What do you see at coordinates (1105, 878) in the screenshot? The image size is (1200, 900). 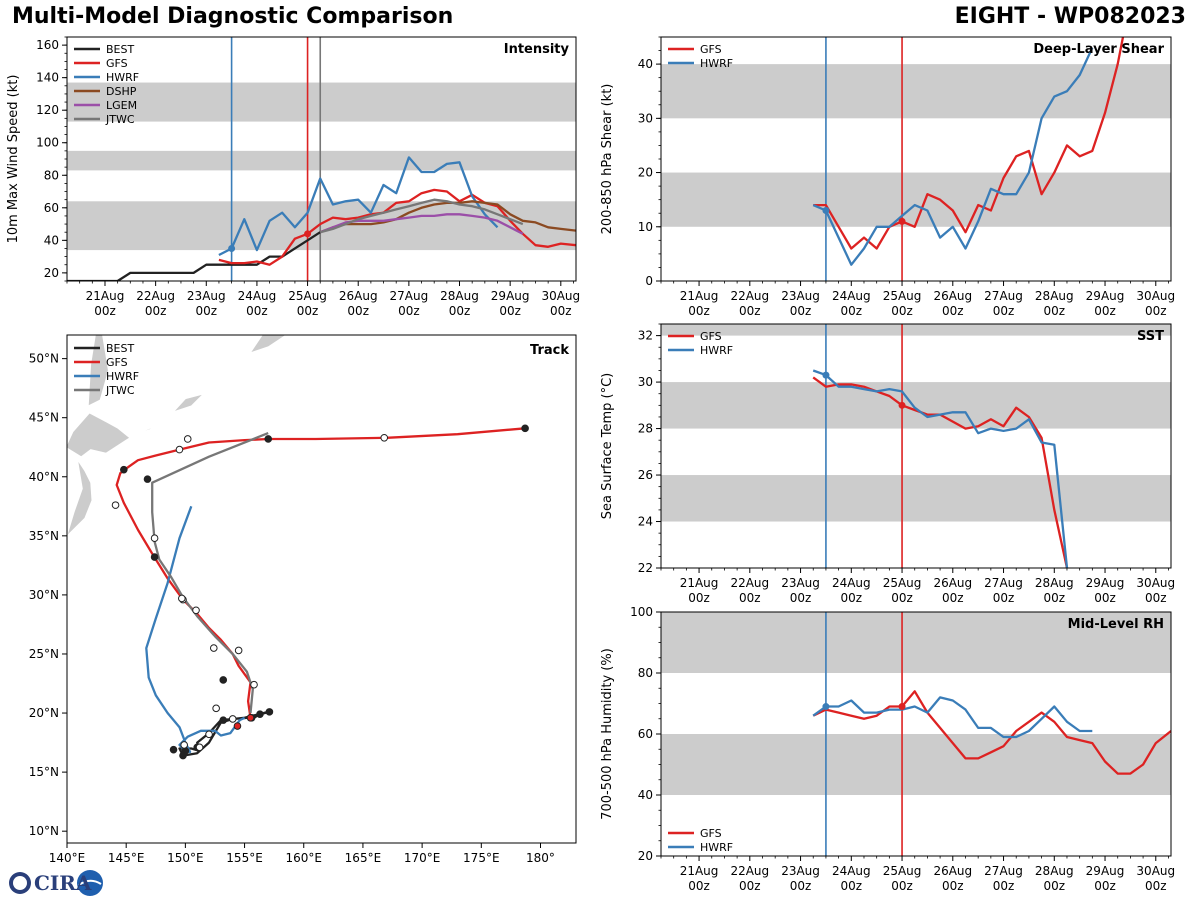 I see `rh-xtick-label: 29Aug 00z` at bounding box center [1105, 878].